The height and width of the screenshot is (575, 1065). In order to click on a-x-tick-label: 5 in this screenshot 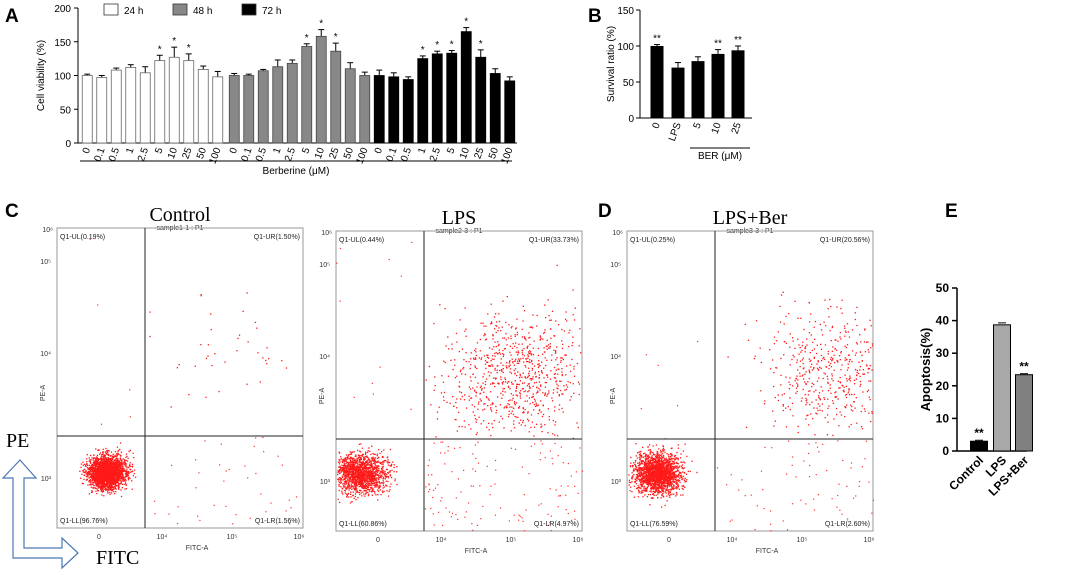, I will do `click(306, 150)`.